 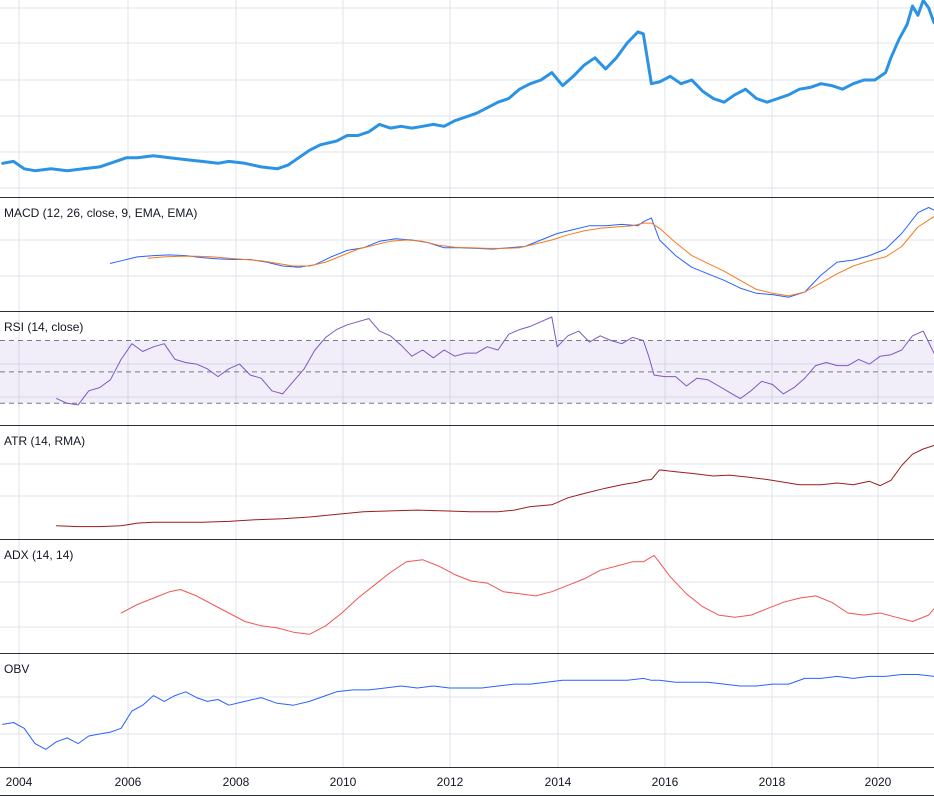 What do you see at coordinates (236, 782) in the screenshot?
I see `x-tick-label: 2008` at bounding box center [236, 782].